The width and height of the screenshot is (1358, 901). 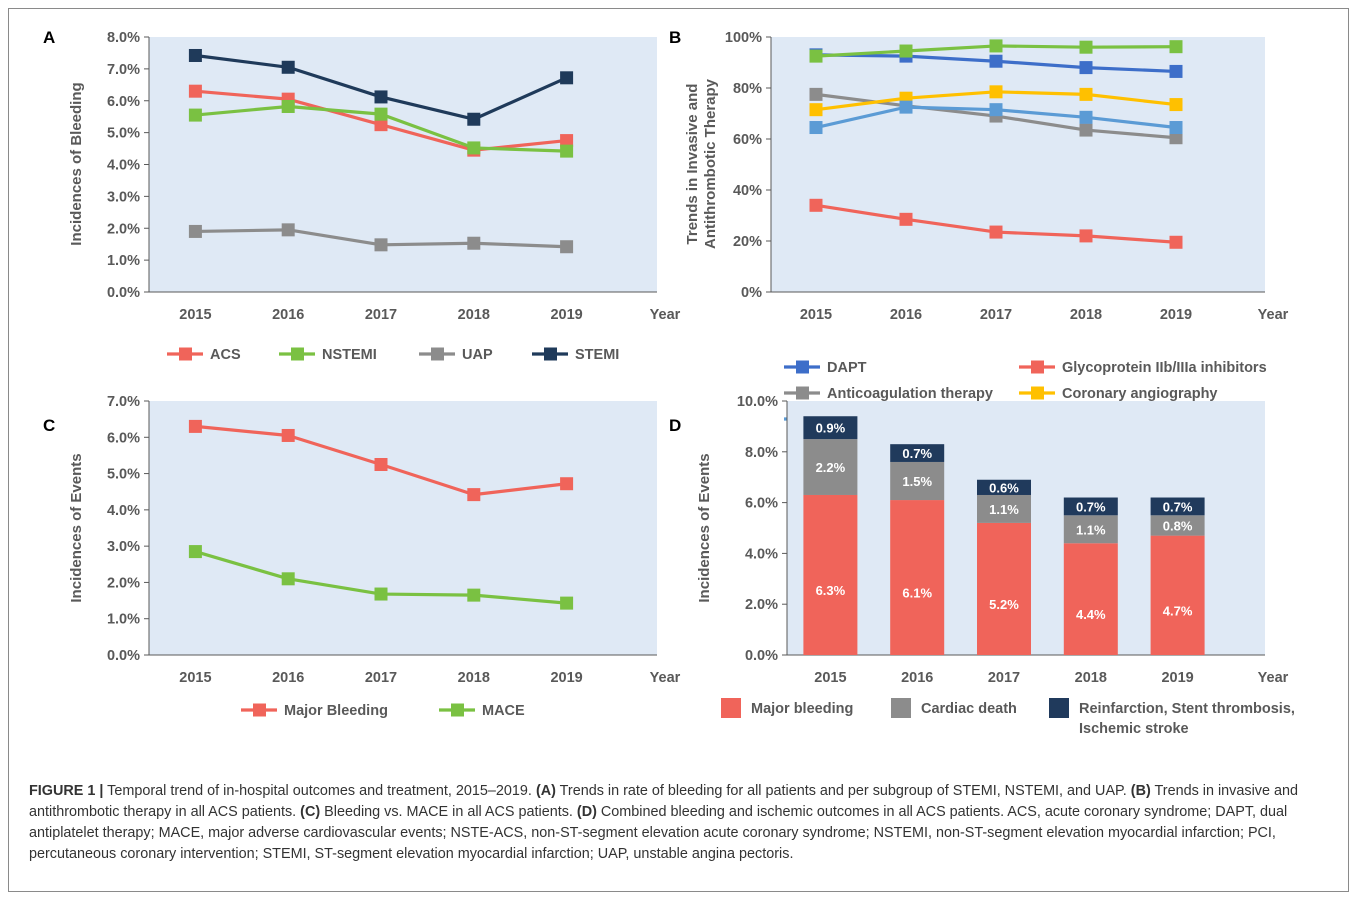 I want to click on y-axis-title-line: Trends in Invasive and, so click(x=692, y=164).